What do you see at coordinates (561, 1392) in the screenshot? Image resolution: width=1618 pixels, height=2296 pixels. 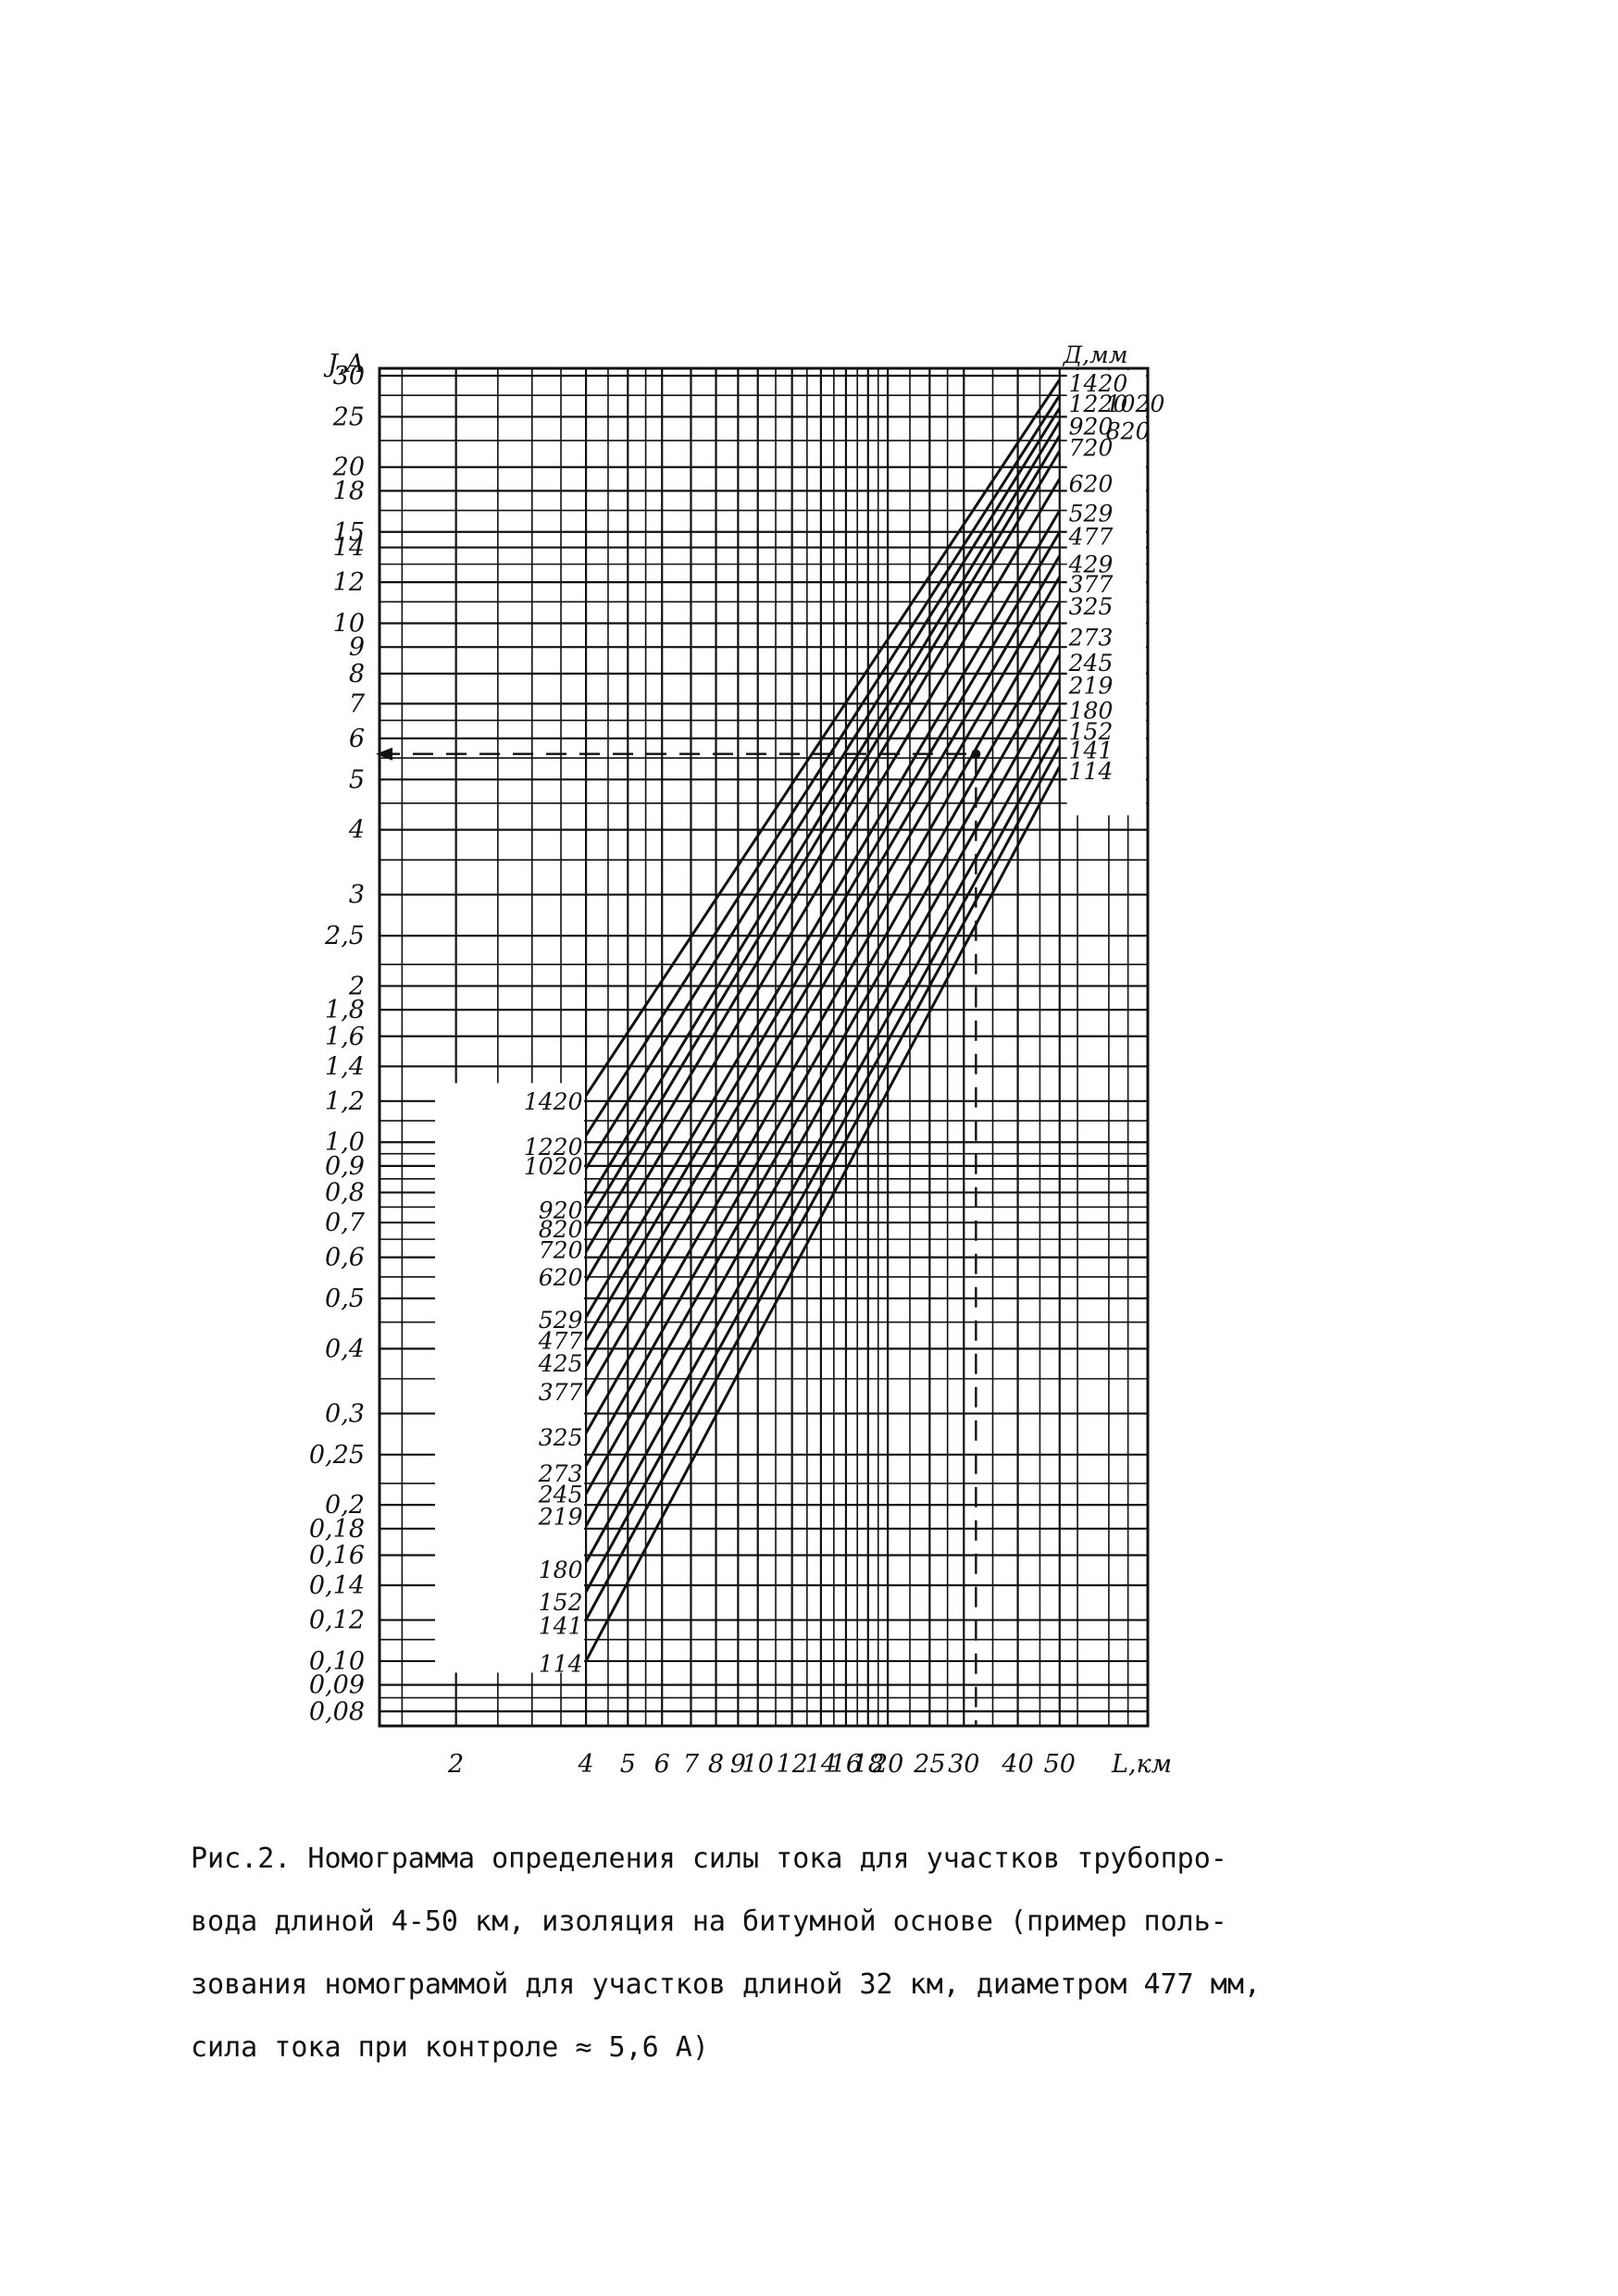 I see `left-diameter-label: 377` at bounding box center [561, 1392].